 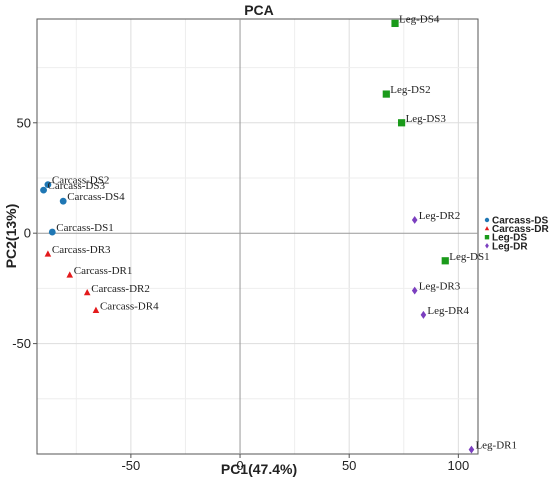 I want to click on point-leg-dr4, so click(x=423, y=314).